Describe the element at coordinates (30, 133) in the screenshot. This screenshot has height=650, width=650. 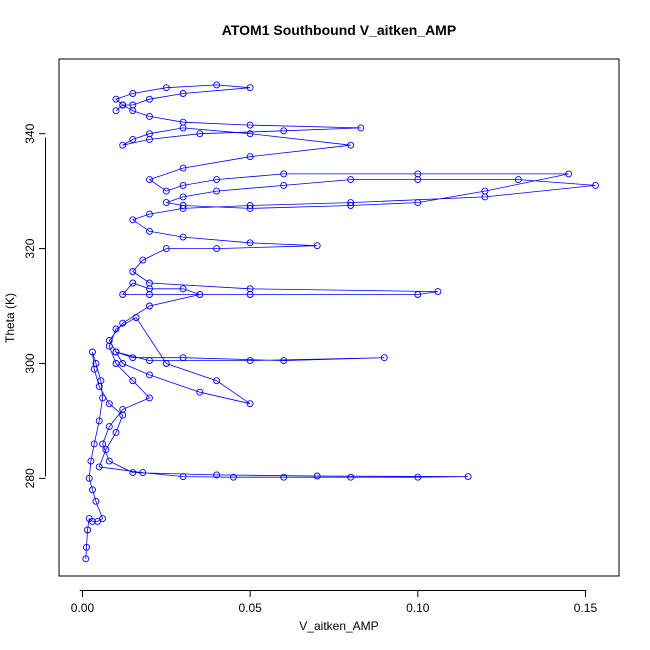
I see `y-tick-label: 340` at that location.